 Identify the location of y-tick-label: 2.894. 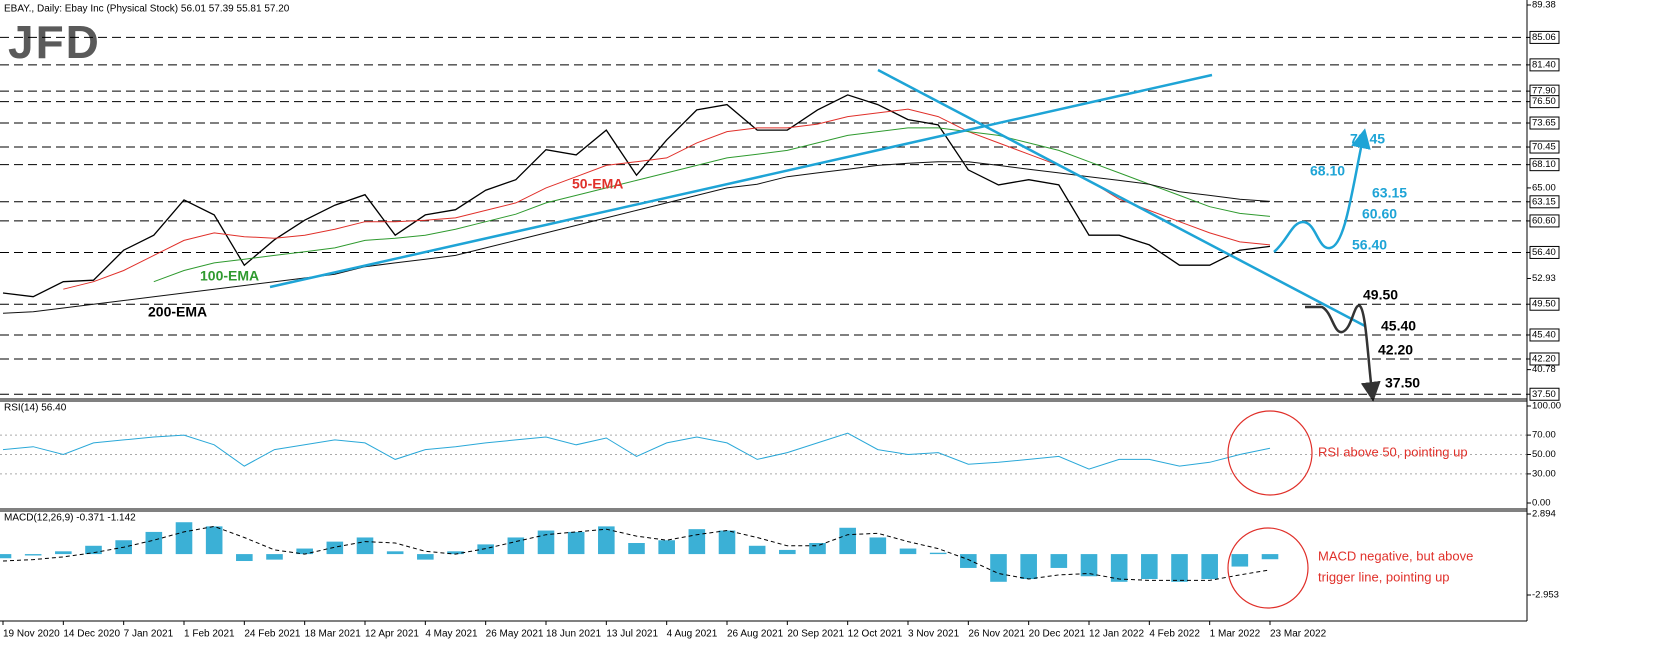
(1544, 514).